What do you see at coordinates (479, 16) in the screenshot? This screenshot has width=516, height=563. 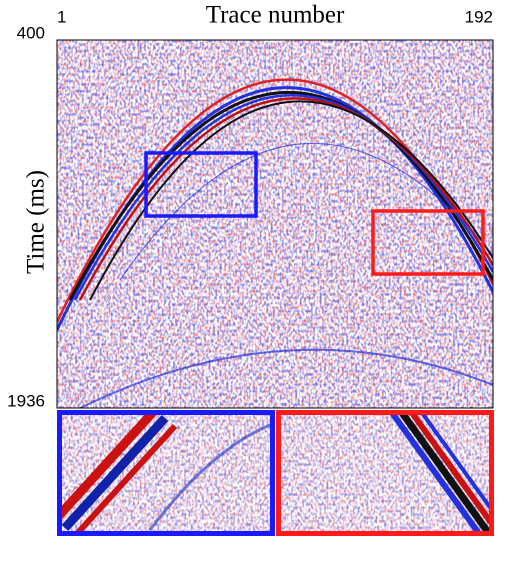 I see `x-tick-label: 192` at bounding box center [479, 16].